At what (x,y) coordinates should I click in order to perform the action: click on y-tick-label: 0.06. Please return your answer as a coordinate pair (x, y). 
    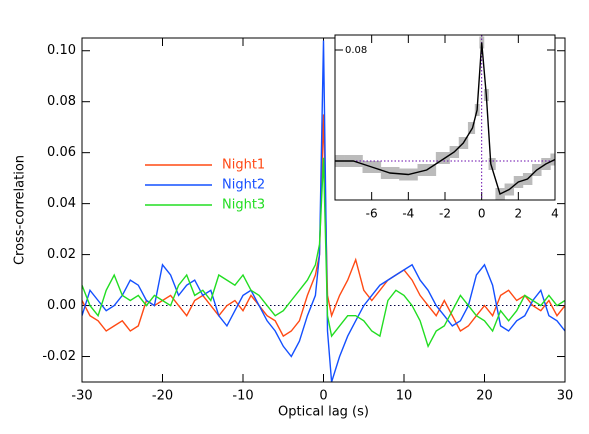
    Looking at the image, I should click on (61, 152).